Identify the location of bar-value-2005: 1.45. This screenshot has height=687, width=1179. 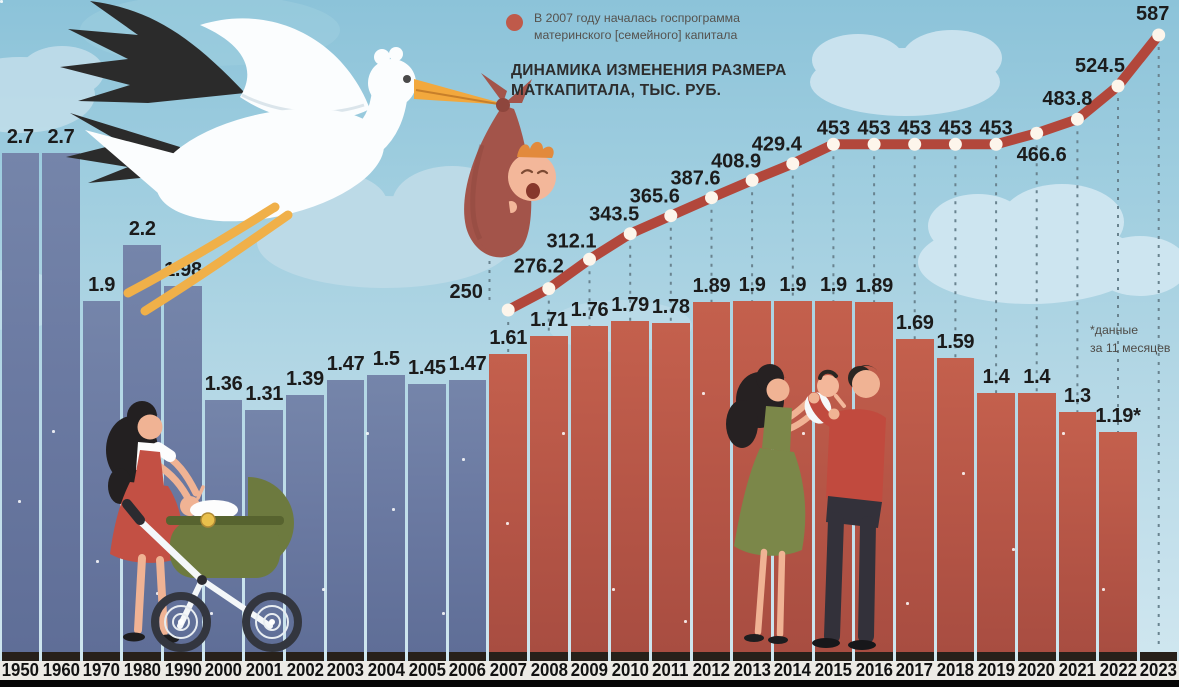
(427, 367).